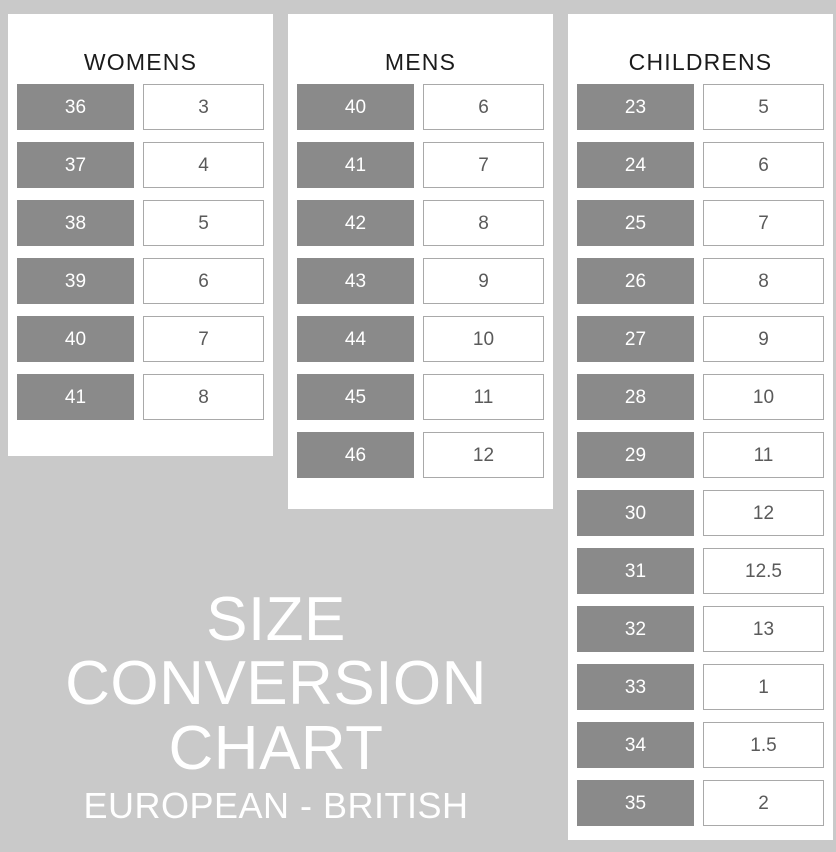  I want to click on cell-european-size: 24, so click(635, 165).